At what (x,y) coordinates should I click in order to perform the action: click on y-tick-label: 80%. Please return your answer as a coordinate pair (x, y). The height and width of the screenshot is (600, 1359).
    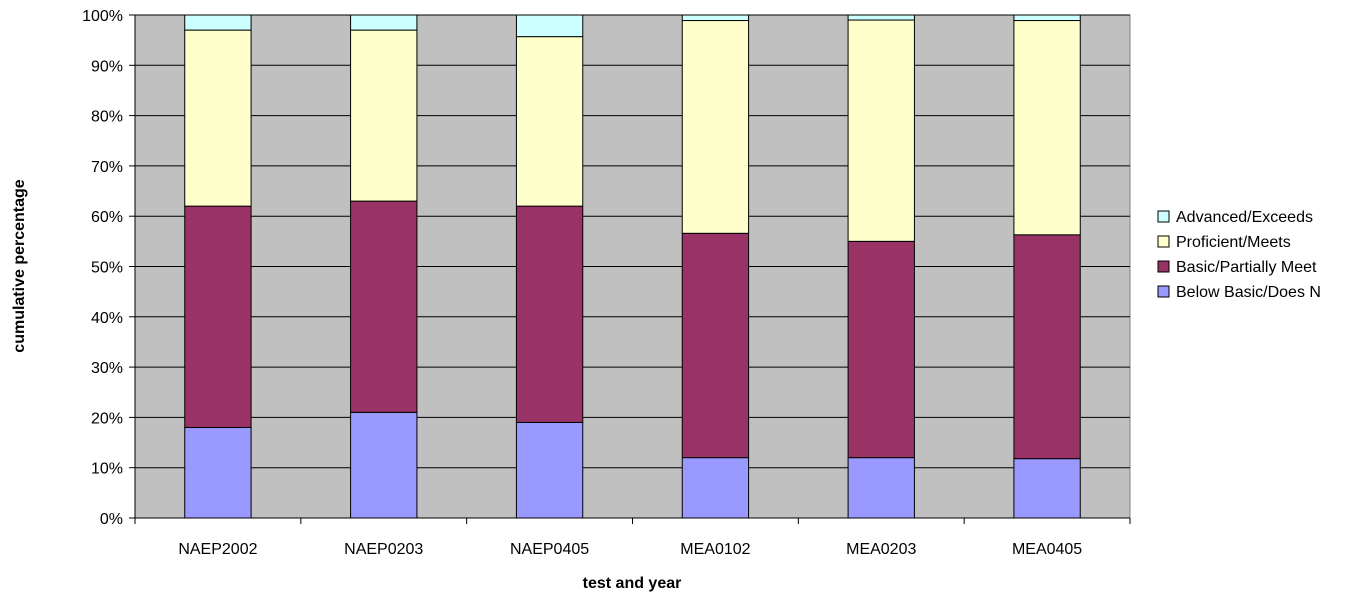
    Looking at the image, I should click on (107, 117).